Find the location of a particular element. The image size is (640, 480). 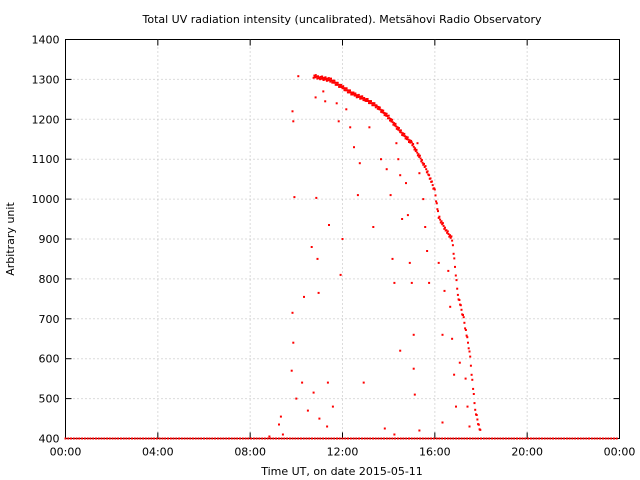

y-tick-label: 1100 is located at coordinates (46, 159).